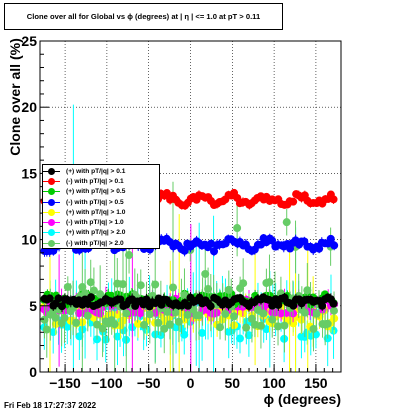 Image resolution: width=400 pixels, height=414 pixels. I want to click on legend-entry: (-) with pT/|q| > 1.0, so click(101, 222).